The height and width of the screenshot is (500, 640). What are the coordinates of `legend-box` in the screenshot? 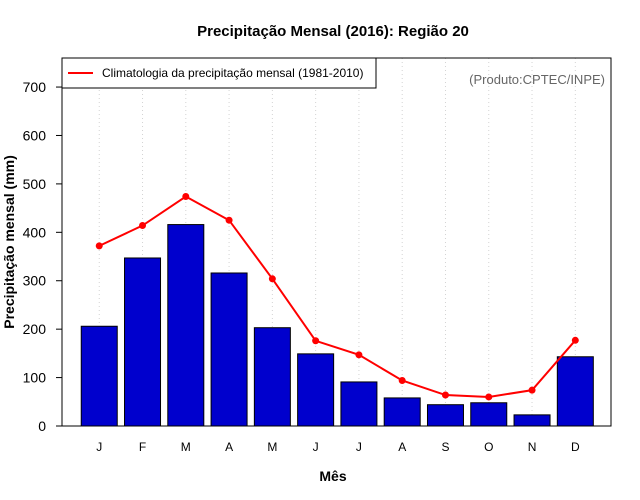 It's located at (219, 73).